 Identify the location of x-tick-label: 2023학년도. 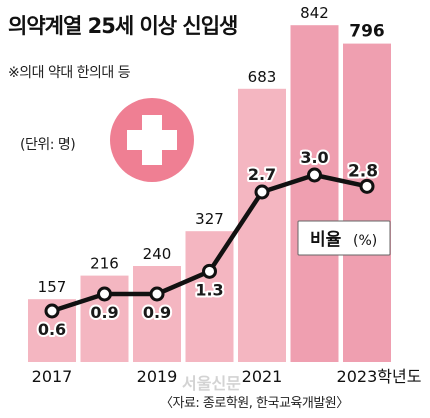
(379, 376).